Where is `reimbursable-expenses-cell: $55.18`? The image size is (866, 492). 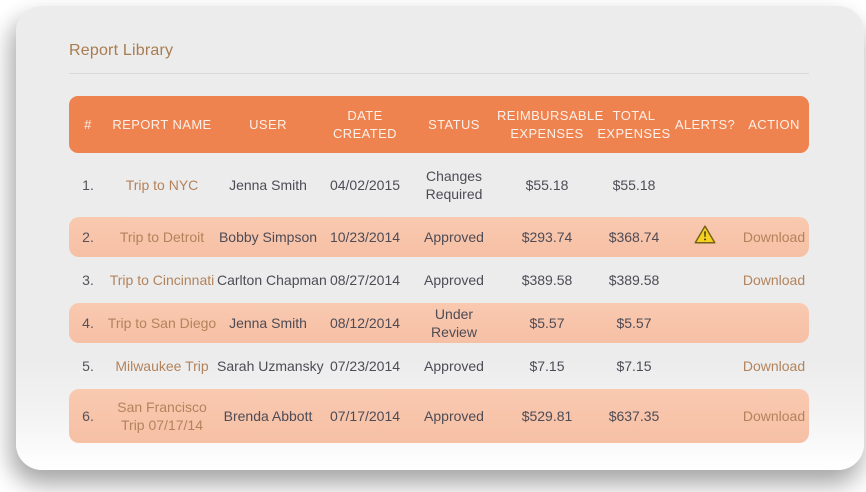 reimbursable-expenses-cell: $55.18 is located at coordinates (547, 184).